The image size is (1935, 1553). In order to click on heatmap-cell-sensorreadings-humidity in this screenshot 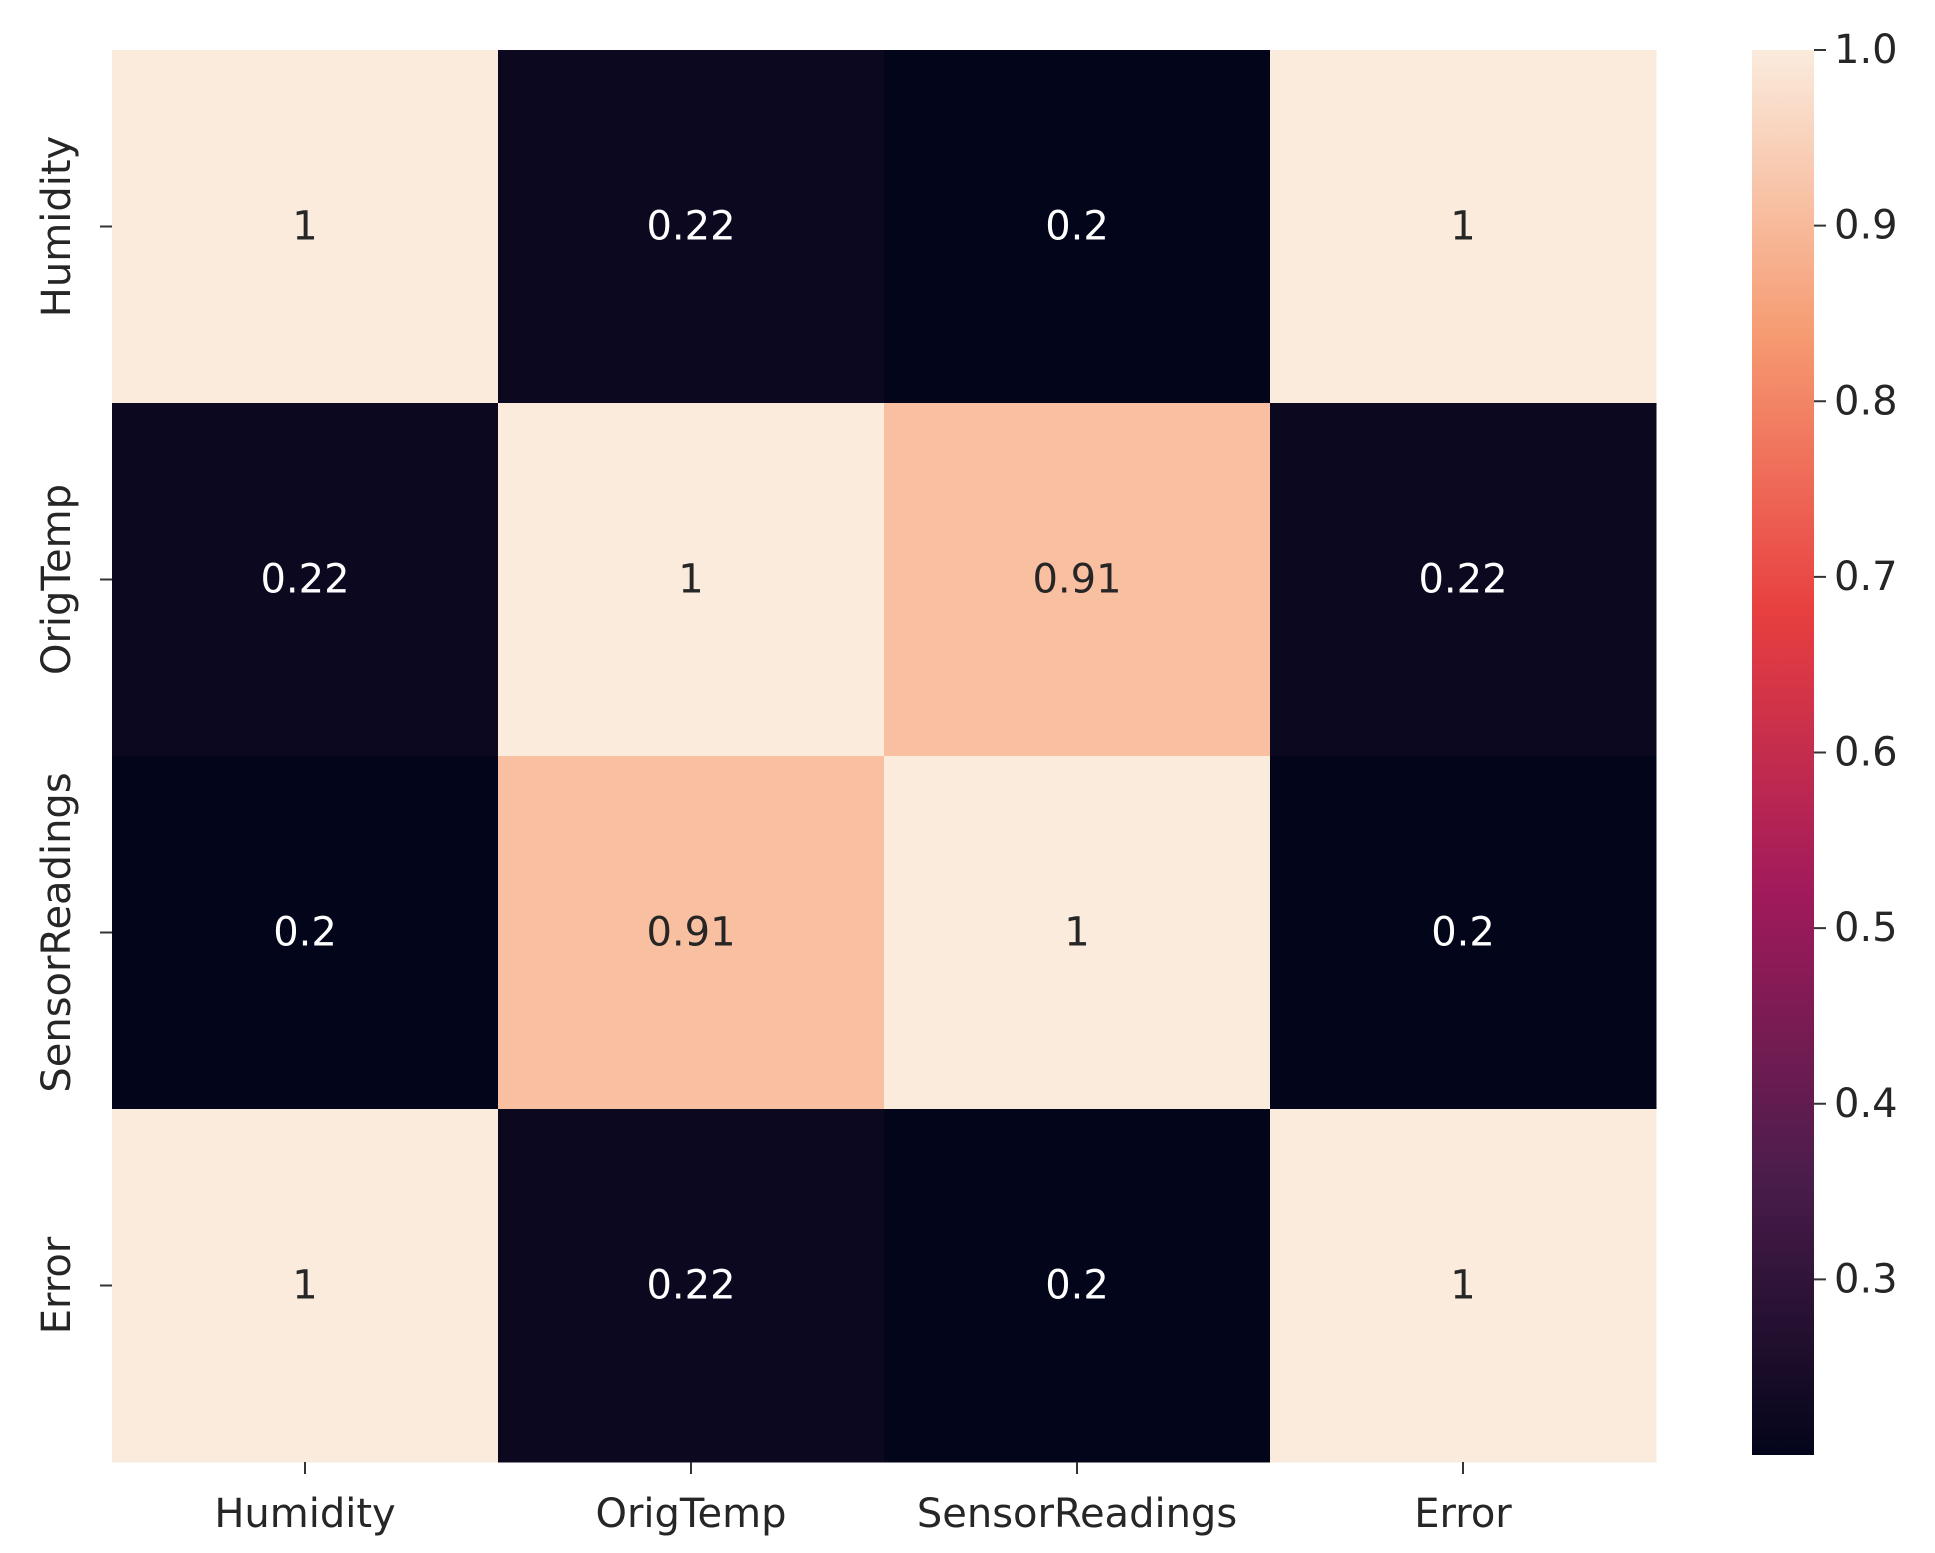, I will do `click(305, 933)`.